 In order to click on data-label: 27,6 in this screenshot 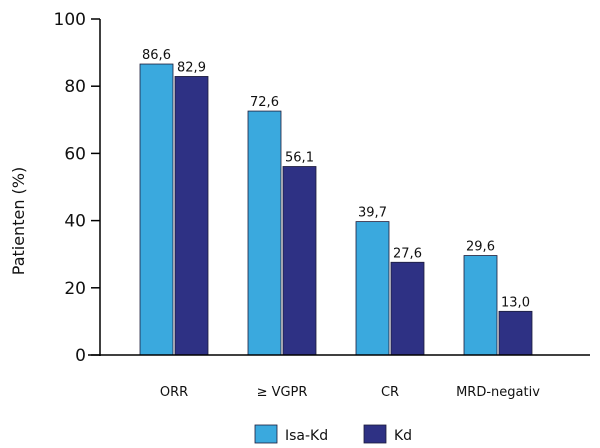, I will do `click(407, 253)`.